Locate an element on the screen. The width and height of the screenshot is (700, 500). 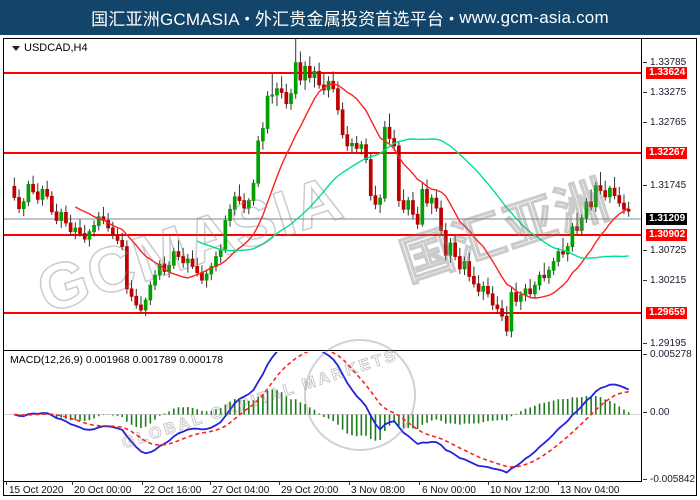
price-tick-label: 1.30215 is located at coordinates (664, 281).